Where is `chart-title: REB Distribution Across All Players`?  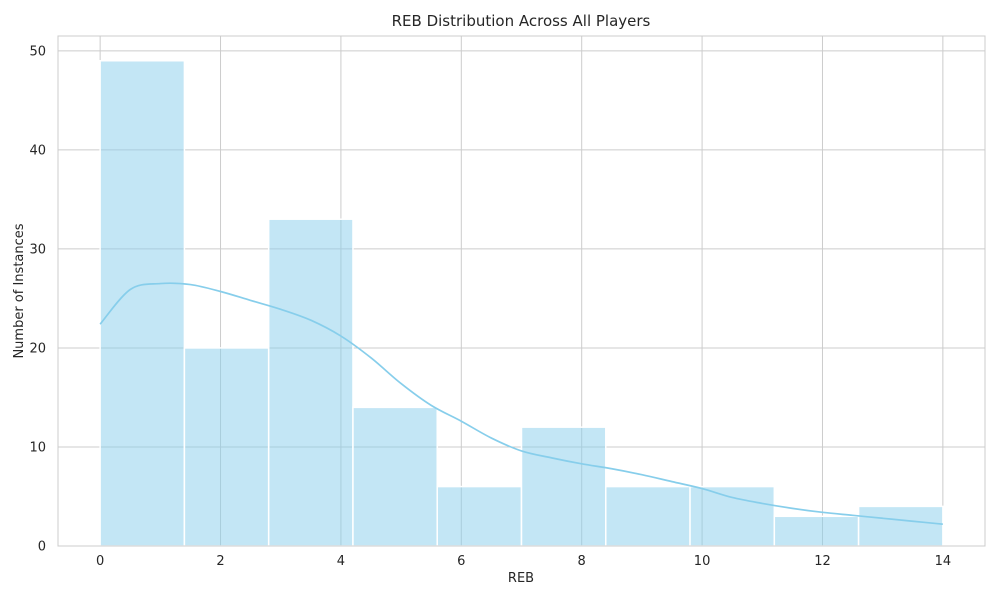
chart-title: REB Distribution Across All Players is located at coordinates (521, 21).